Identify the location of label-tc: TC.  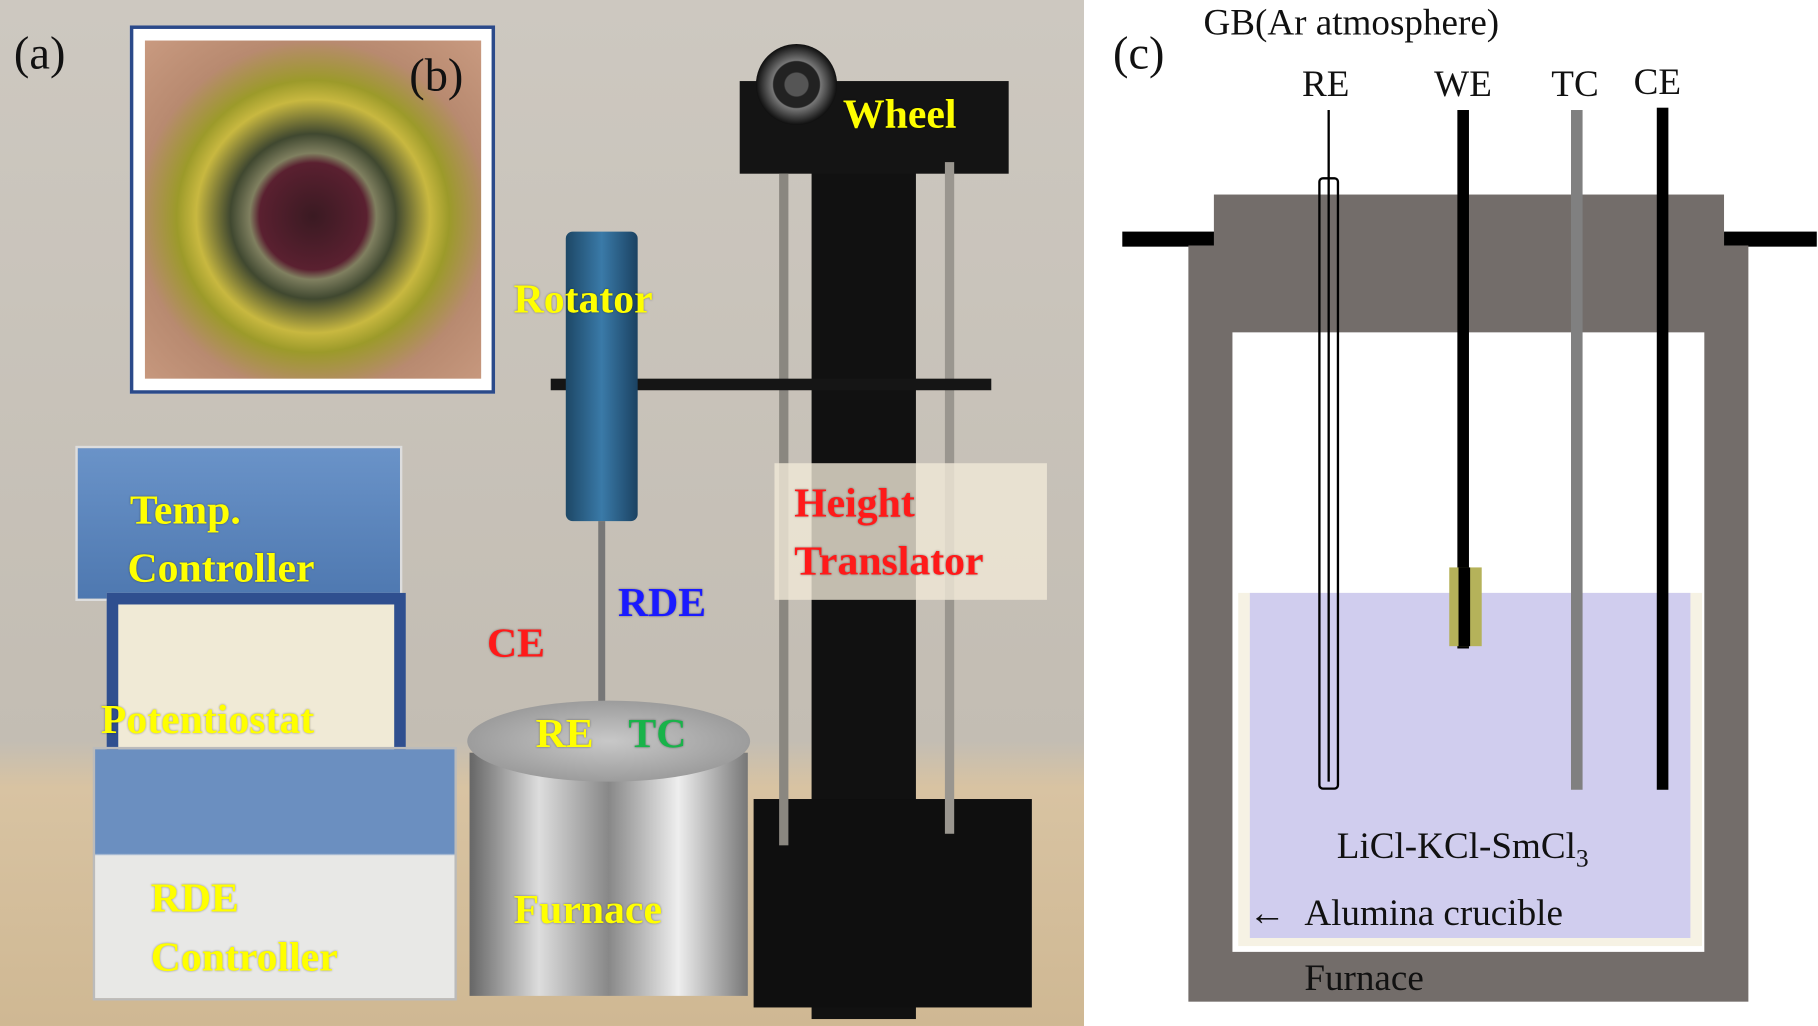
(657, 733).